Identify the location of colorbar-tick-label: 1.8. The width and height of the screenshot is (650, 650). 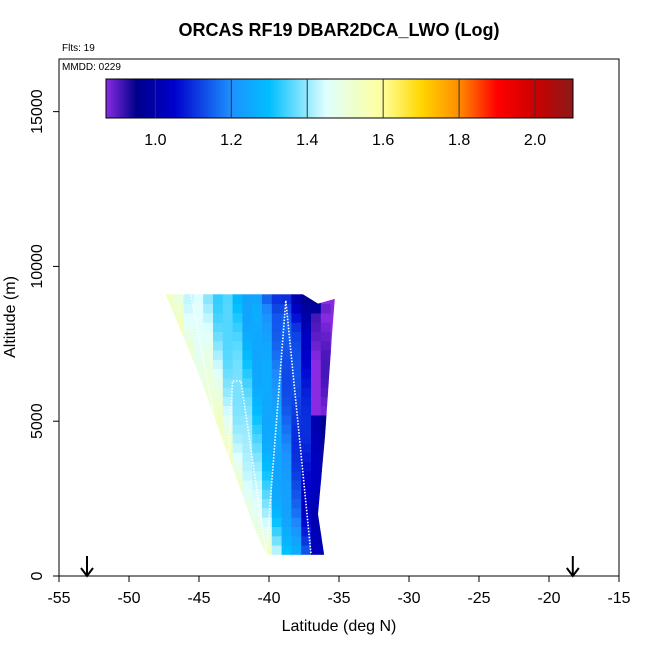
(459, 140).